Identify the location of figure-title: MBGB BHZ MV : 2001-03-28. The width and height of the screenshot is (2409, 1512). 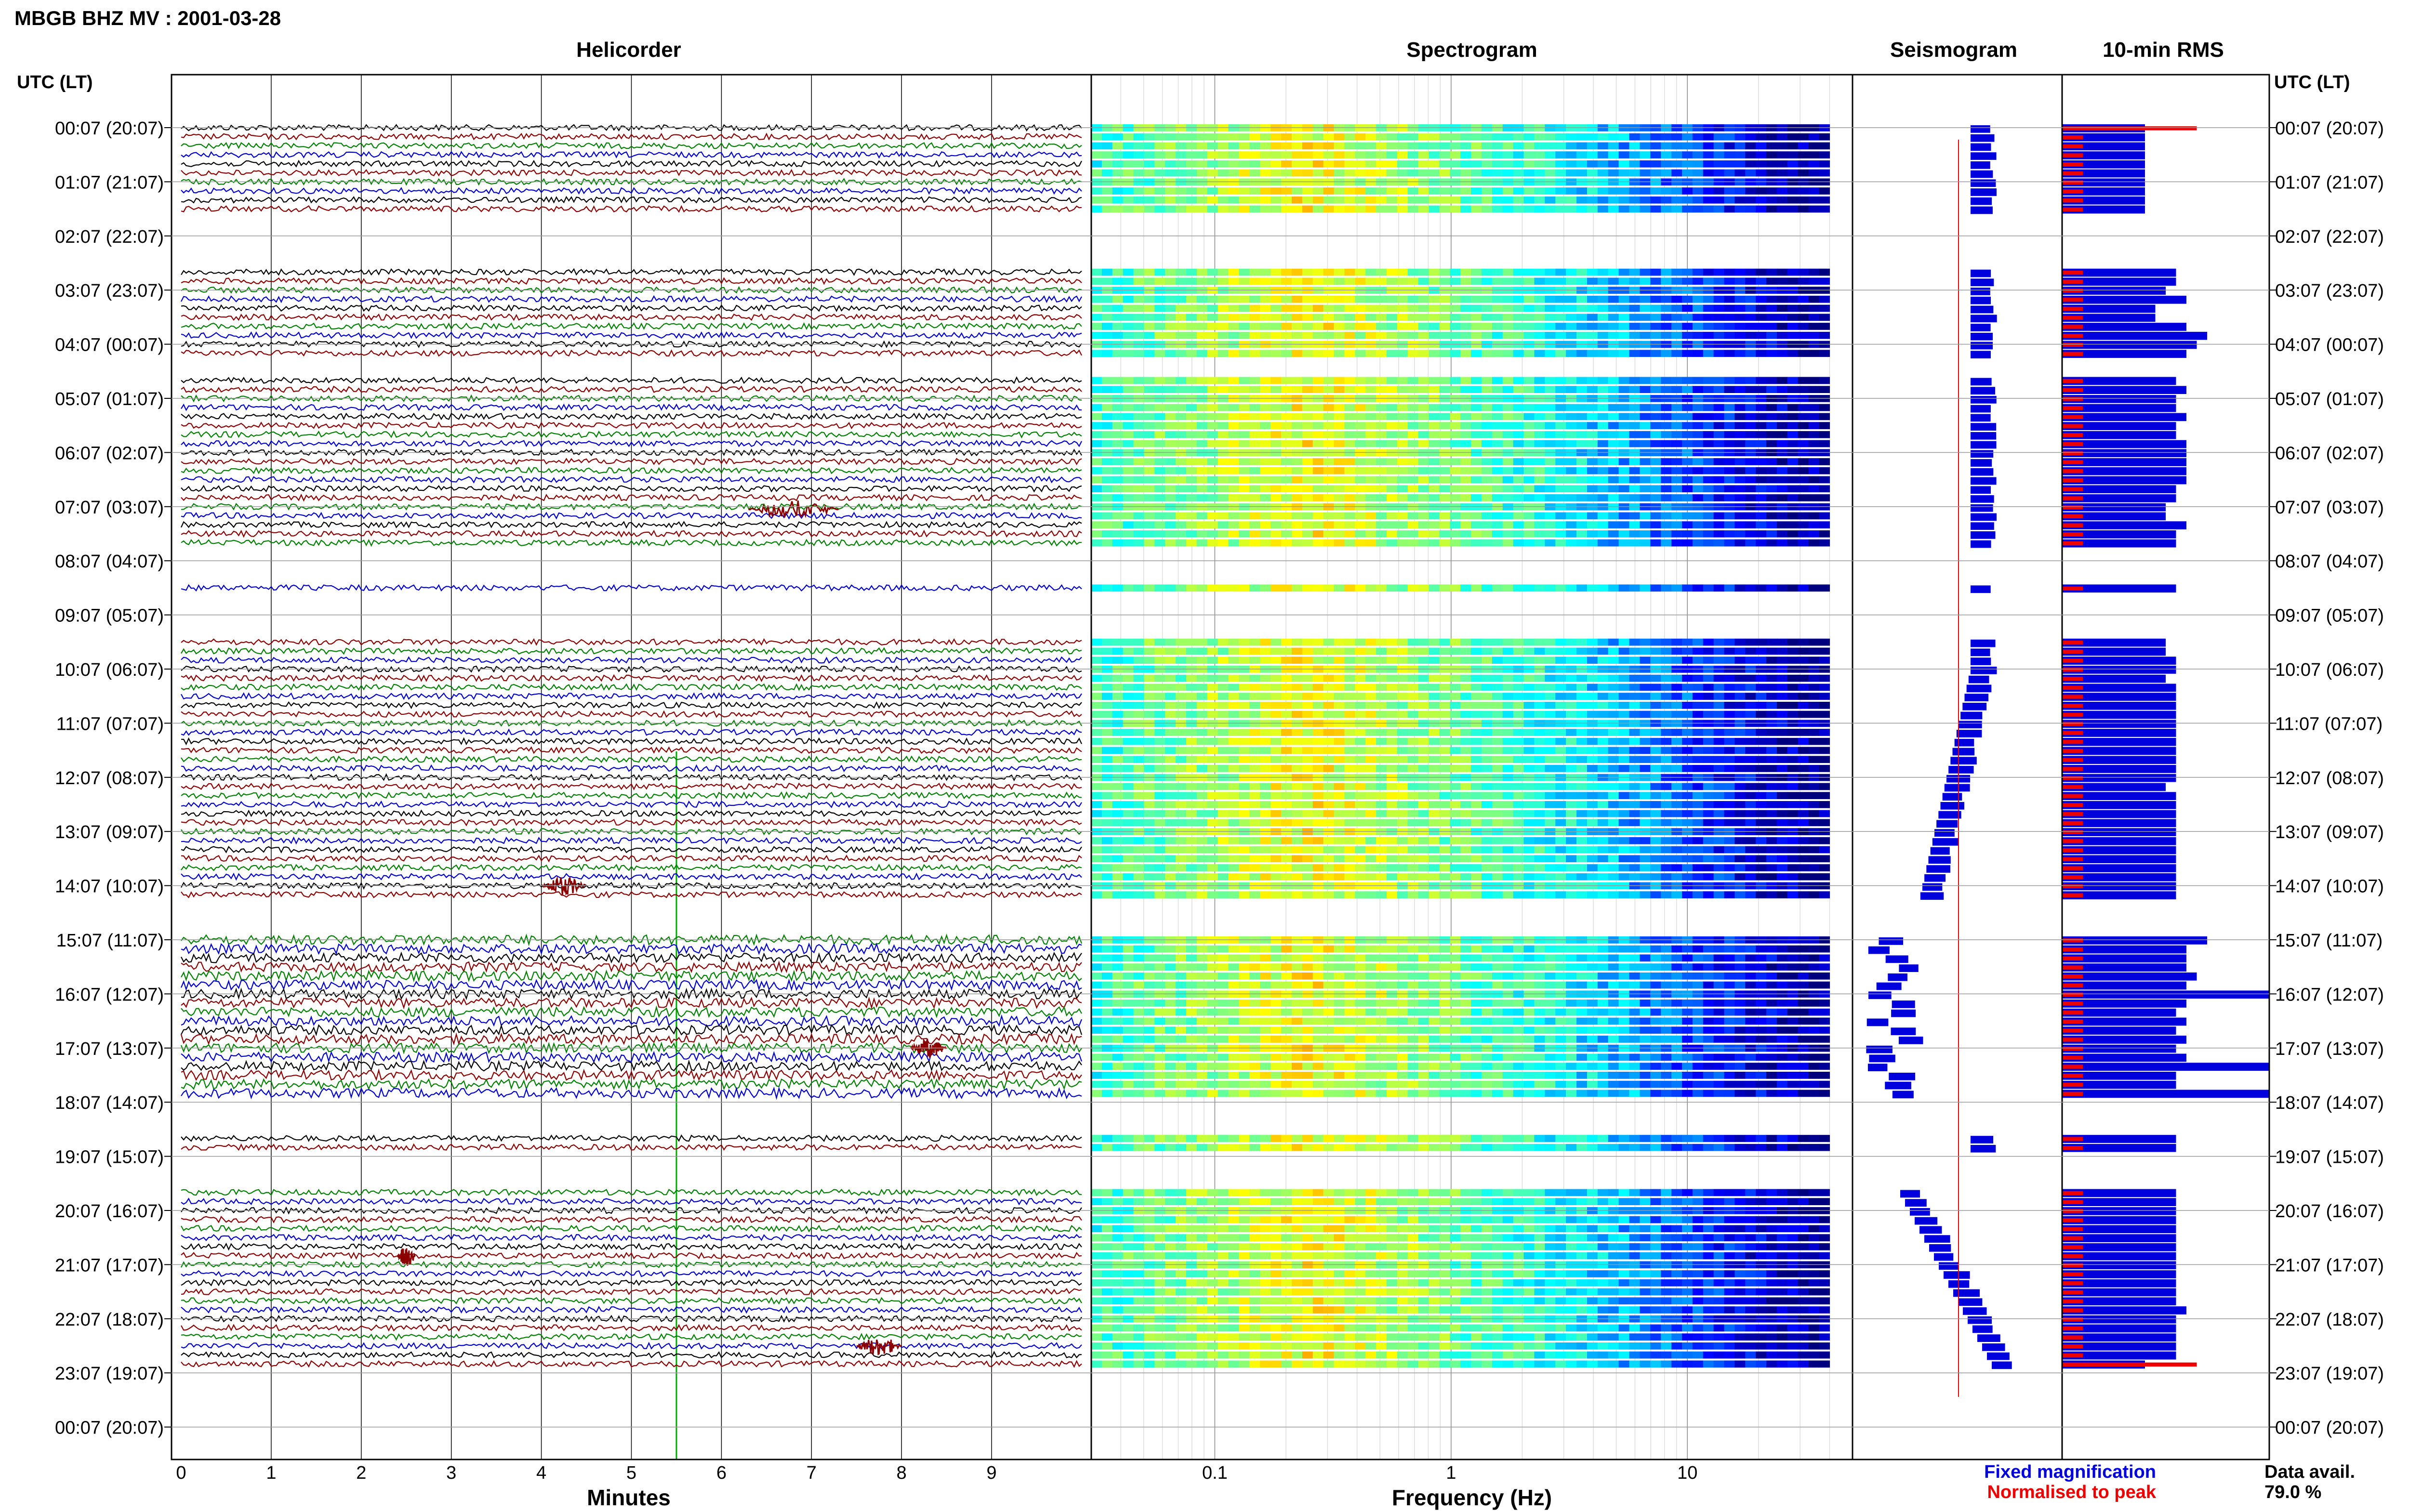
(147, 18).